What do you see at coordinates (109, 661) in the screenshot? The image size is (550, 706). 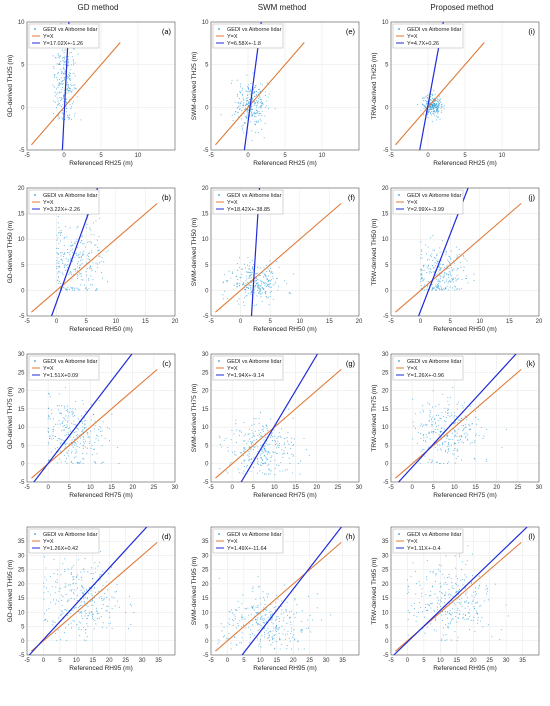 I see `x-tick-label: 20` at bounding box center [109, 661].